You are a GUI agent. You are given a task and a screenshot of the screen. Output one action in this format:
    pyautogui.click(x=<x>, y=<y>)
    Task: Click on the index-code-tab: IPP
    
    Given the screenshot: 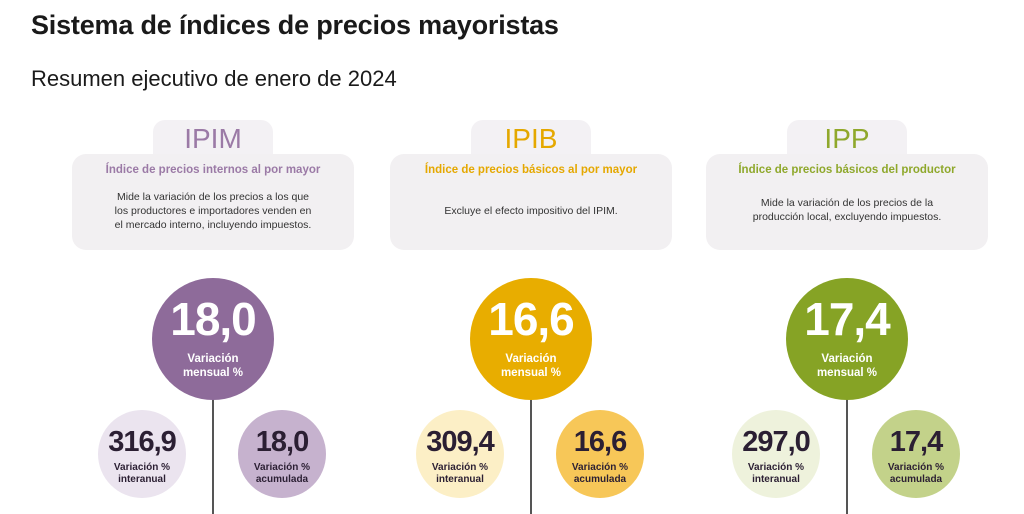 What is the action you would take?
    pyautogui.click(x=847, y=139)
    